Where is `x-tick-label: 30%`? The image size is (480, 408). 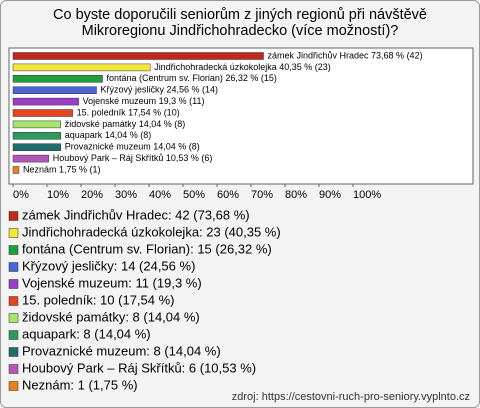
x-tick-label: 30% is located at coordinates (126, 195).